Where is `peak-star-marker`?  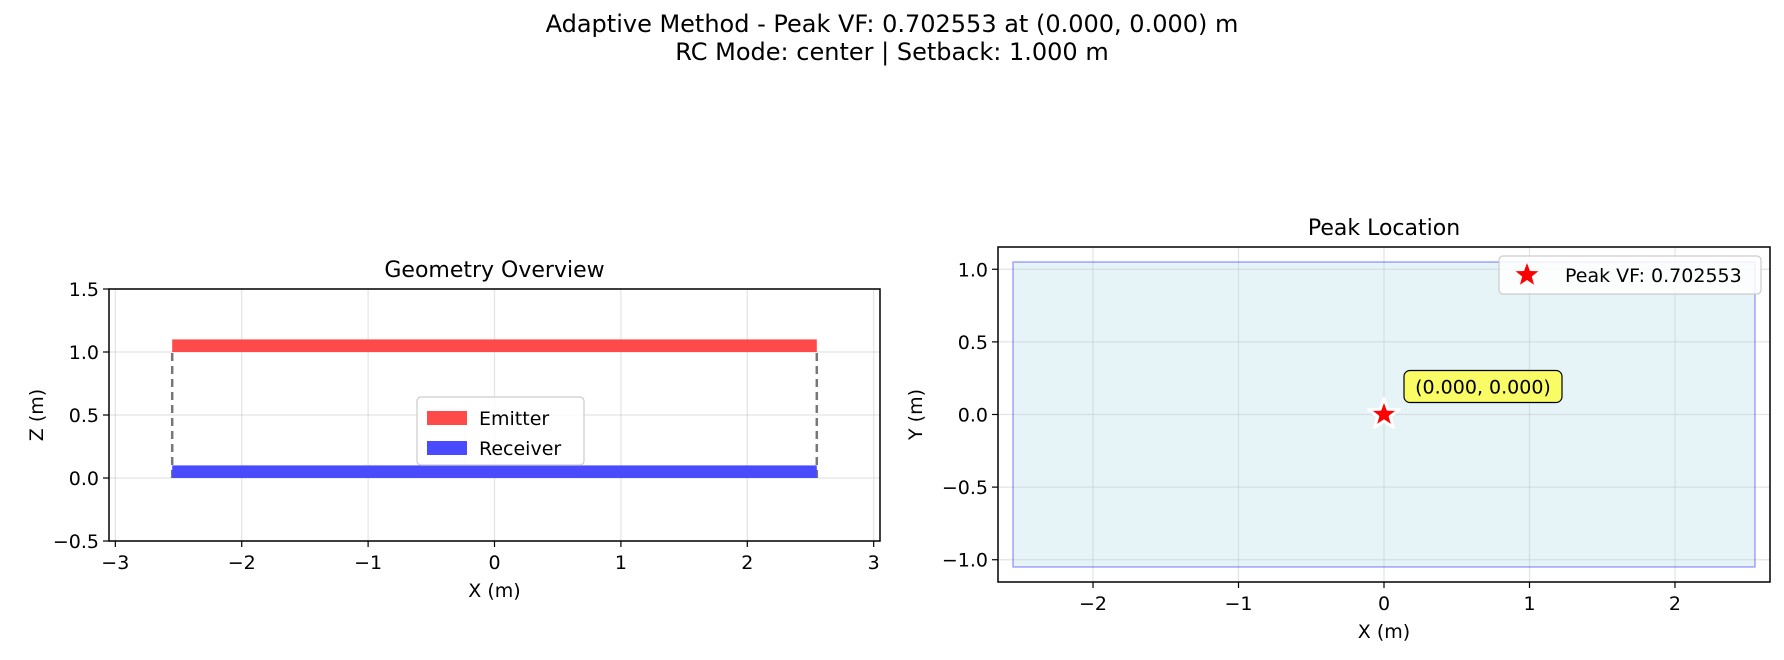 peak-star-marker is located at coordinates (1384, 413).